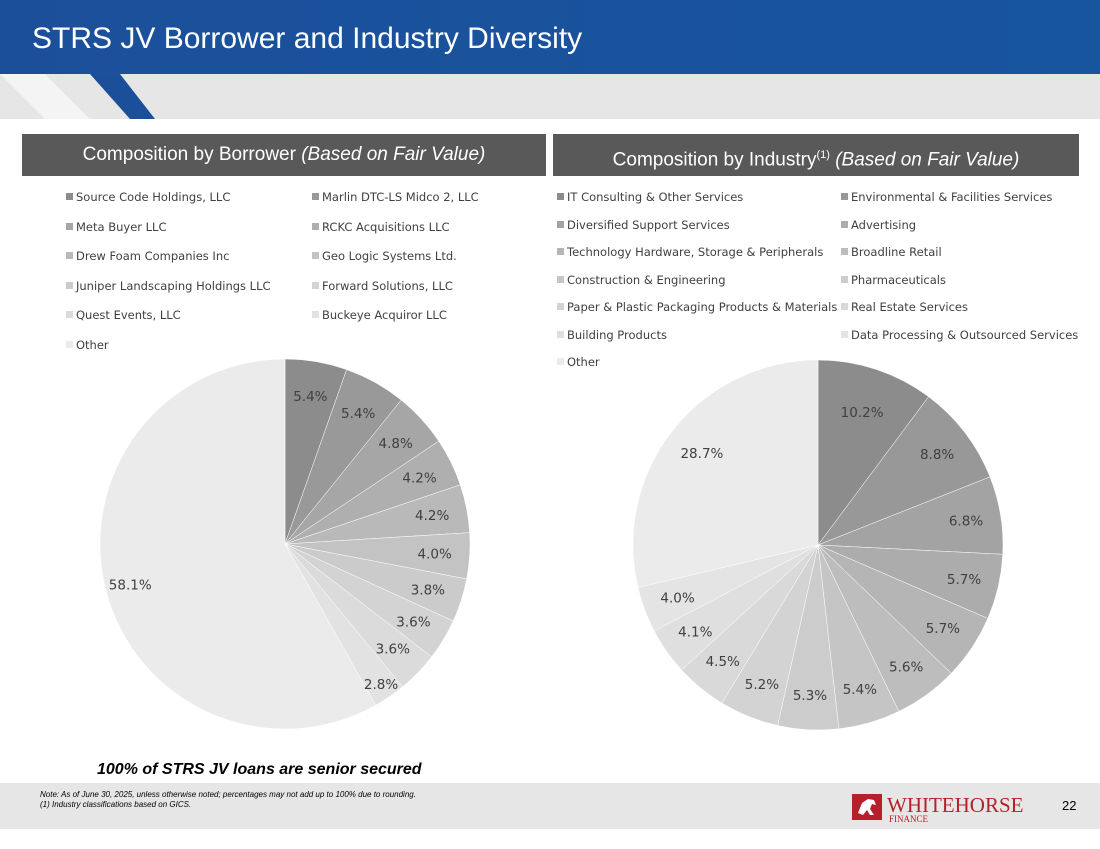 The height and width of the screenshot is (849, 1100). Describe the element at coordinates (924, 160) in the screenshot. I see `industry-title-italic: (Based on Fair Value)` at that location.